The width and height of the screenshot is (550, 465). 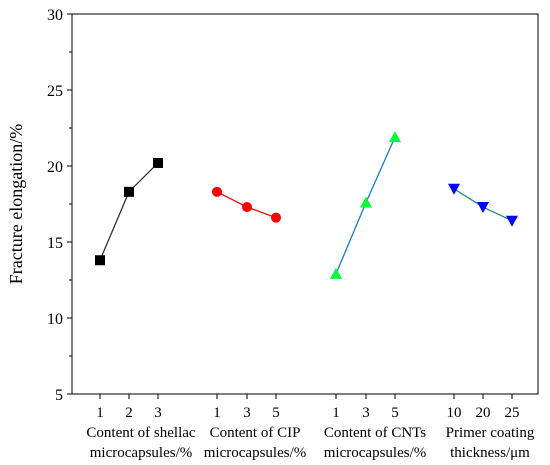 What do you see at coordinates (55, 15) in the screenshot?
I see `y-tick-label: 30` at bounding box center [55, 15].